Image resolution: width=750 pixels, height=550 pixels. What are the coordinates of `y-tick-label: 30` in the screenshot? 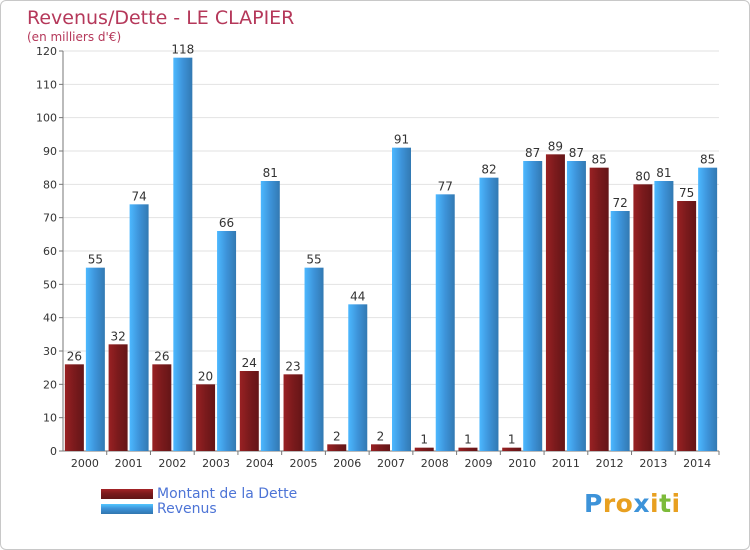 It's located at (50, 351).